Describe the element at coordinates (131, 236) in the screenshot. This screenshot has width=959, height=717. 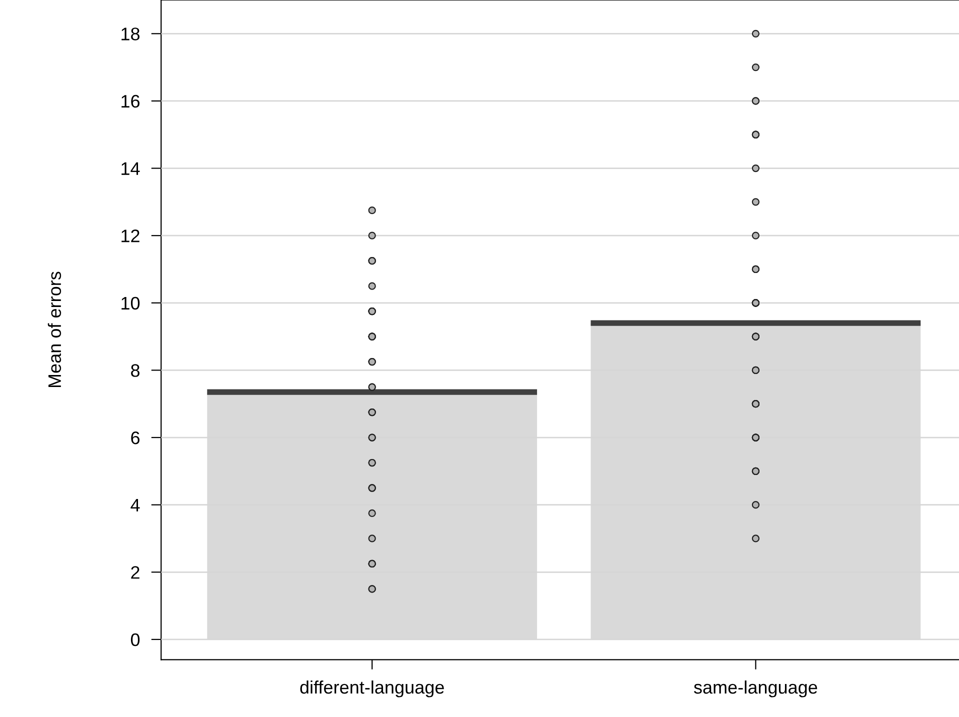
I see `y-tick-label: 12` at that location.